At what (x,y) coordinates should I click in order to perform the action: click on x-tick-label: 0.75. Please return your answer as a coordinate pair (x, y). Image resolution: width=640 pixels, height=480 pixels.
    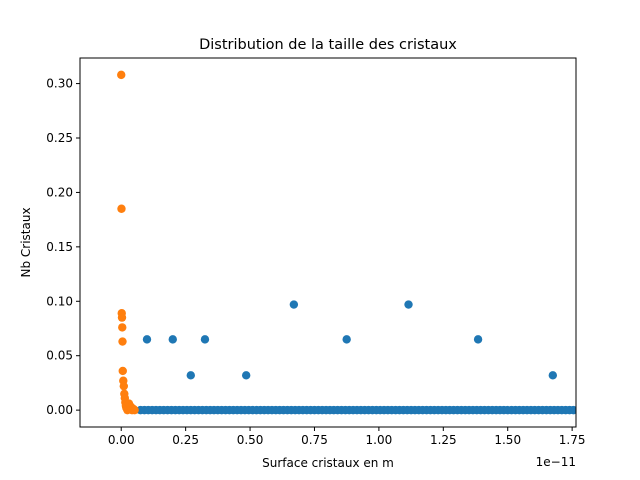
    Looking at the image, I should click on (314, 440).